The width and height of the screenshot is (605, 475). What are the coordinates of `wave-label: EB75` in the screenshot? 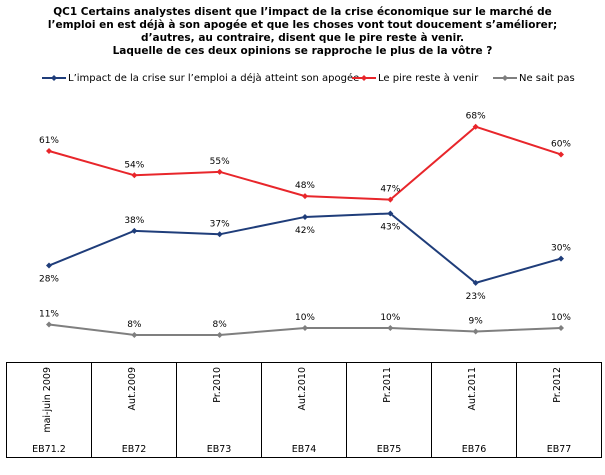 It's located at (389, 449).